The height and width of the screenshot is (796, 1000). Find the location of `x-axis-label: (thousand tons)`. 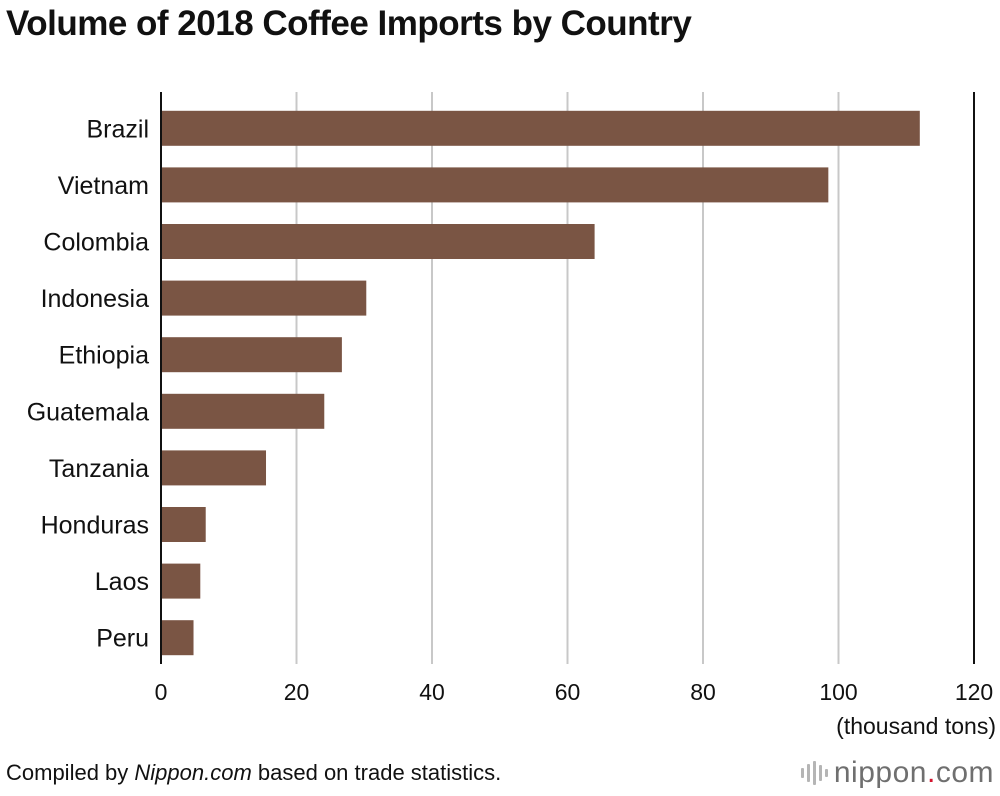

x-axis-label: (thousand tons) is located at coordinates (916, 726).